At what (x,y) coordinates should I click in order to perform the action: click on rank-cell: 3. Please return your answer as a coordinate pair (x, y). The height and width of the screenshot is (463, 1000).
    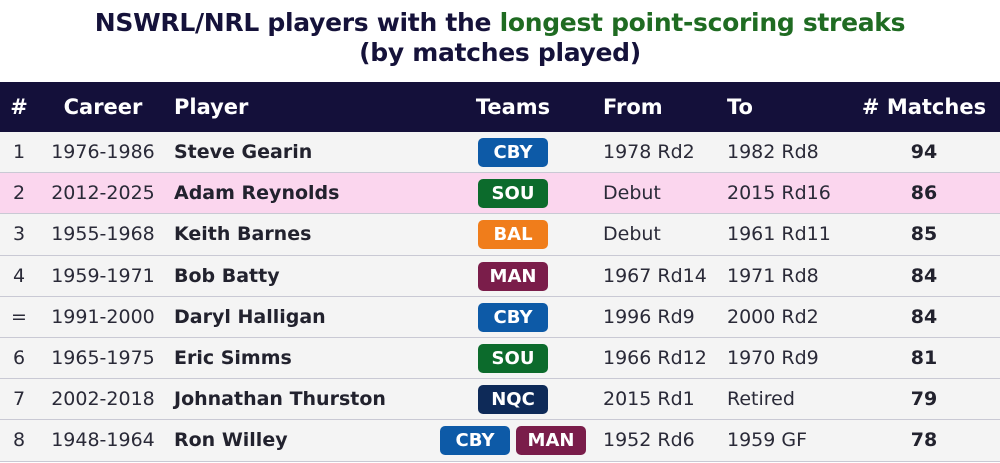
    Looking at the image, I should click on (19, 234).